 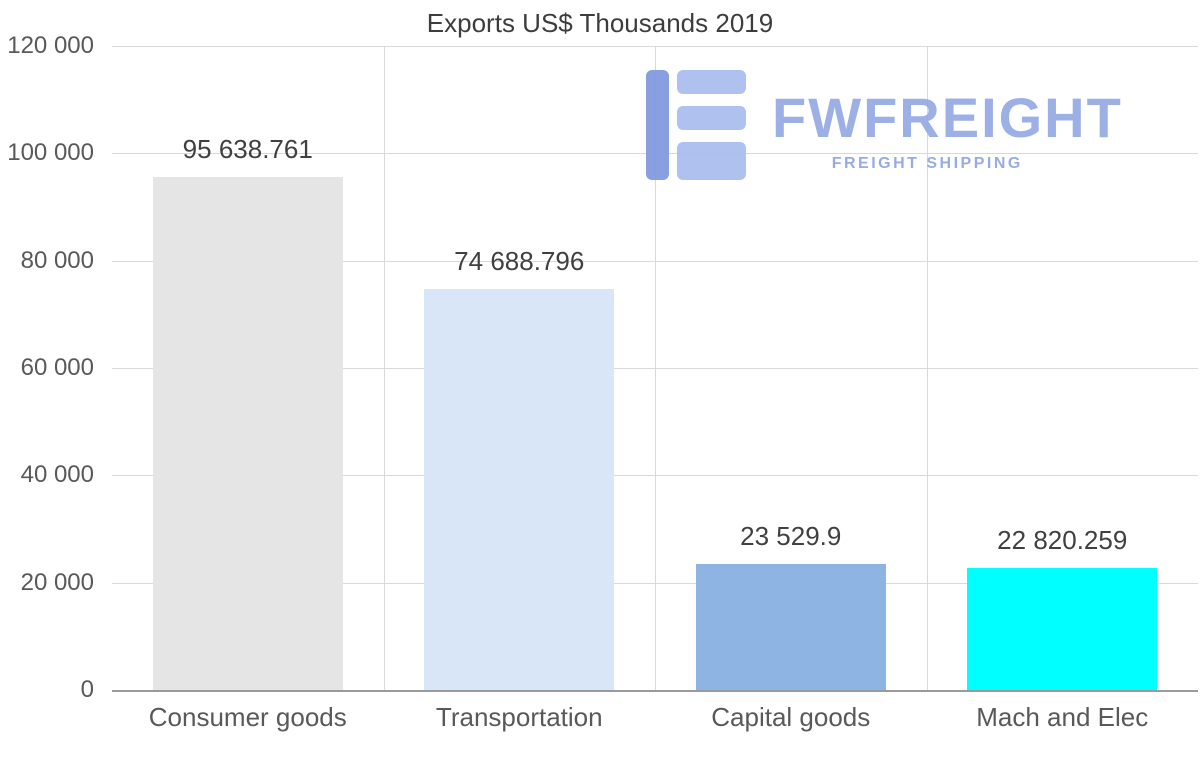 What do you see at coordinates (1062, 717) in the screenshot?
I see `x-category-label: Mach and Elec` at bounding box center [1062, 717].